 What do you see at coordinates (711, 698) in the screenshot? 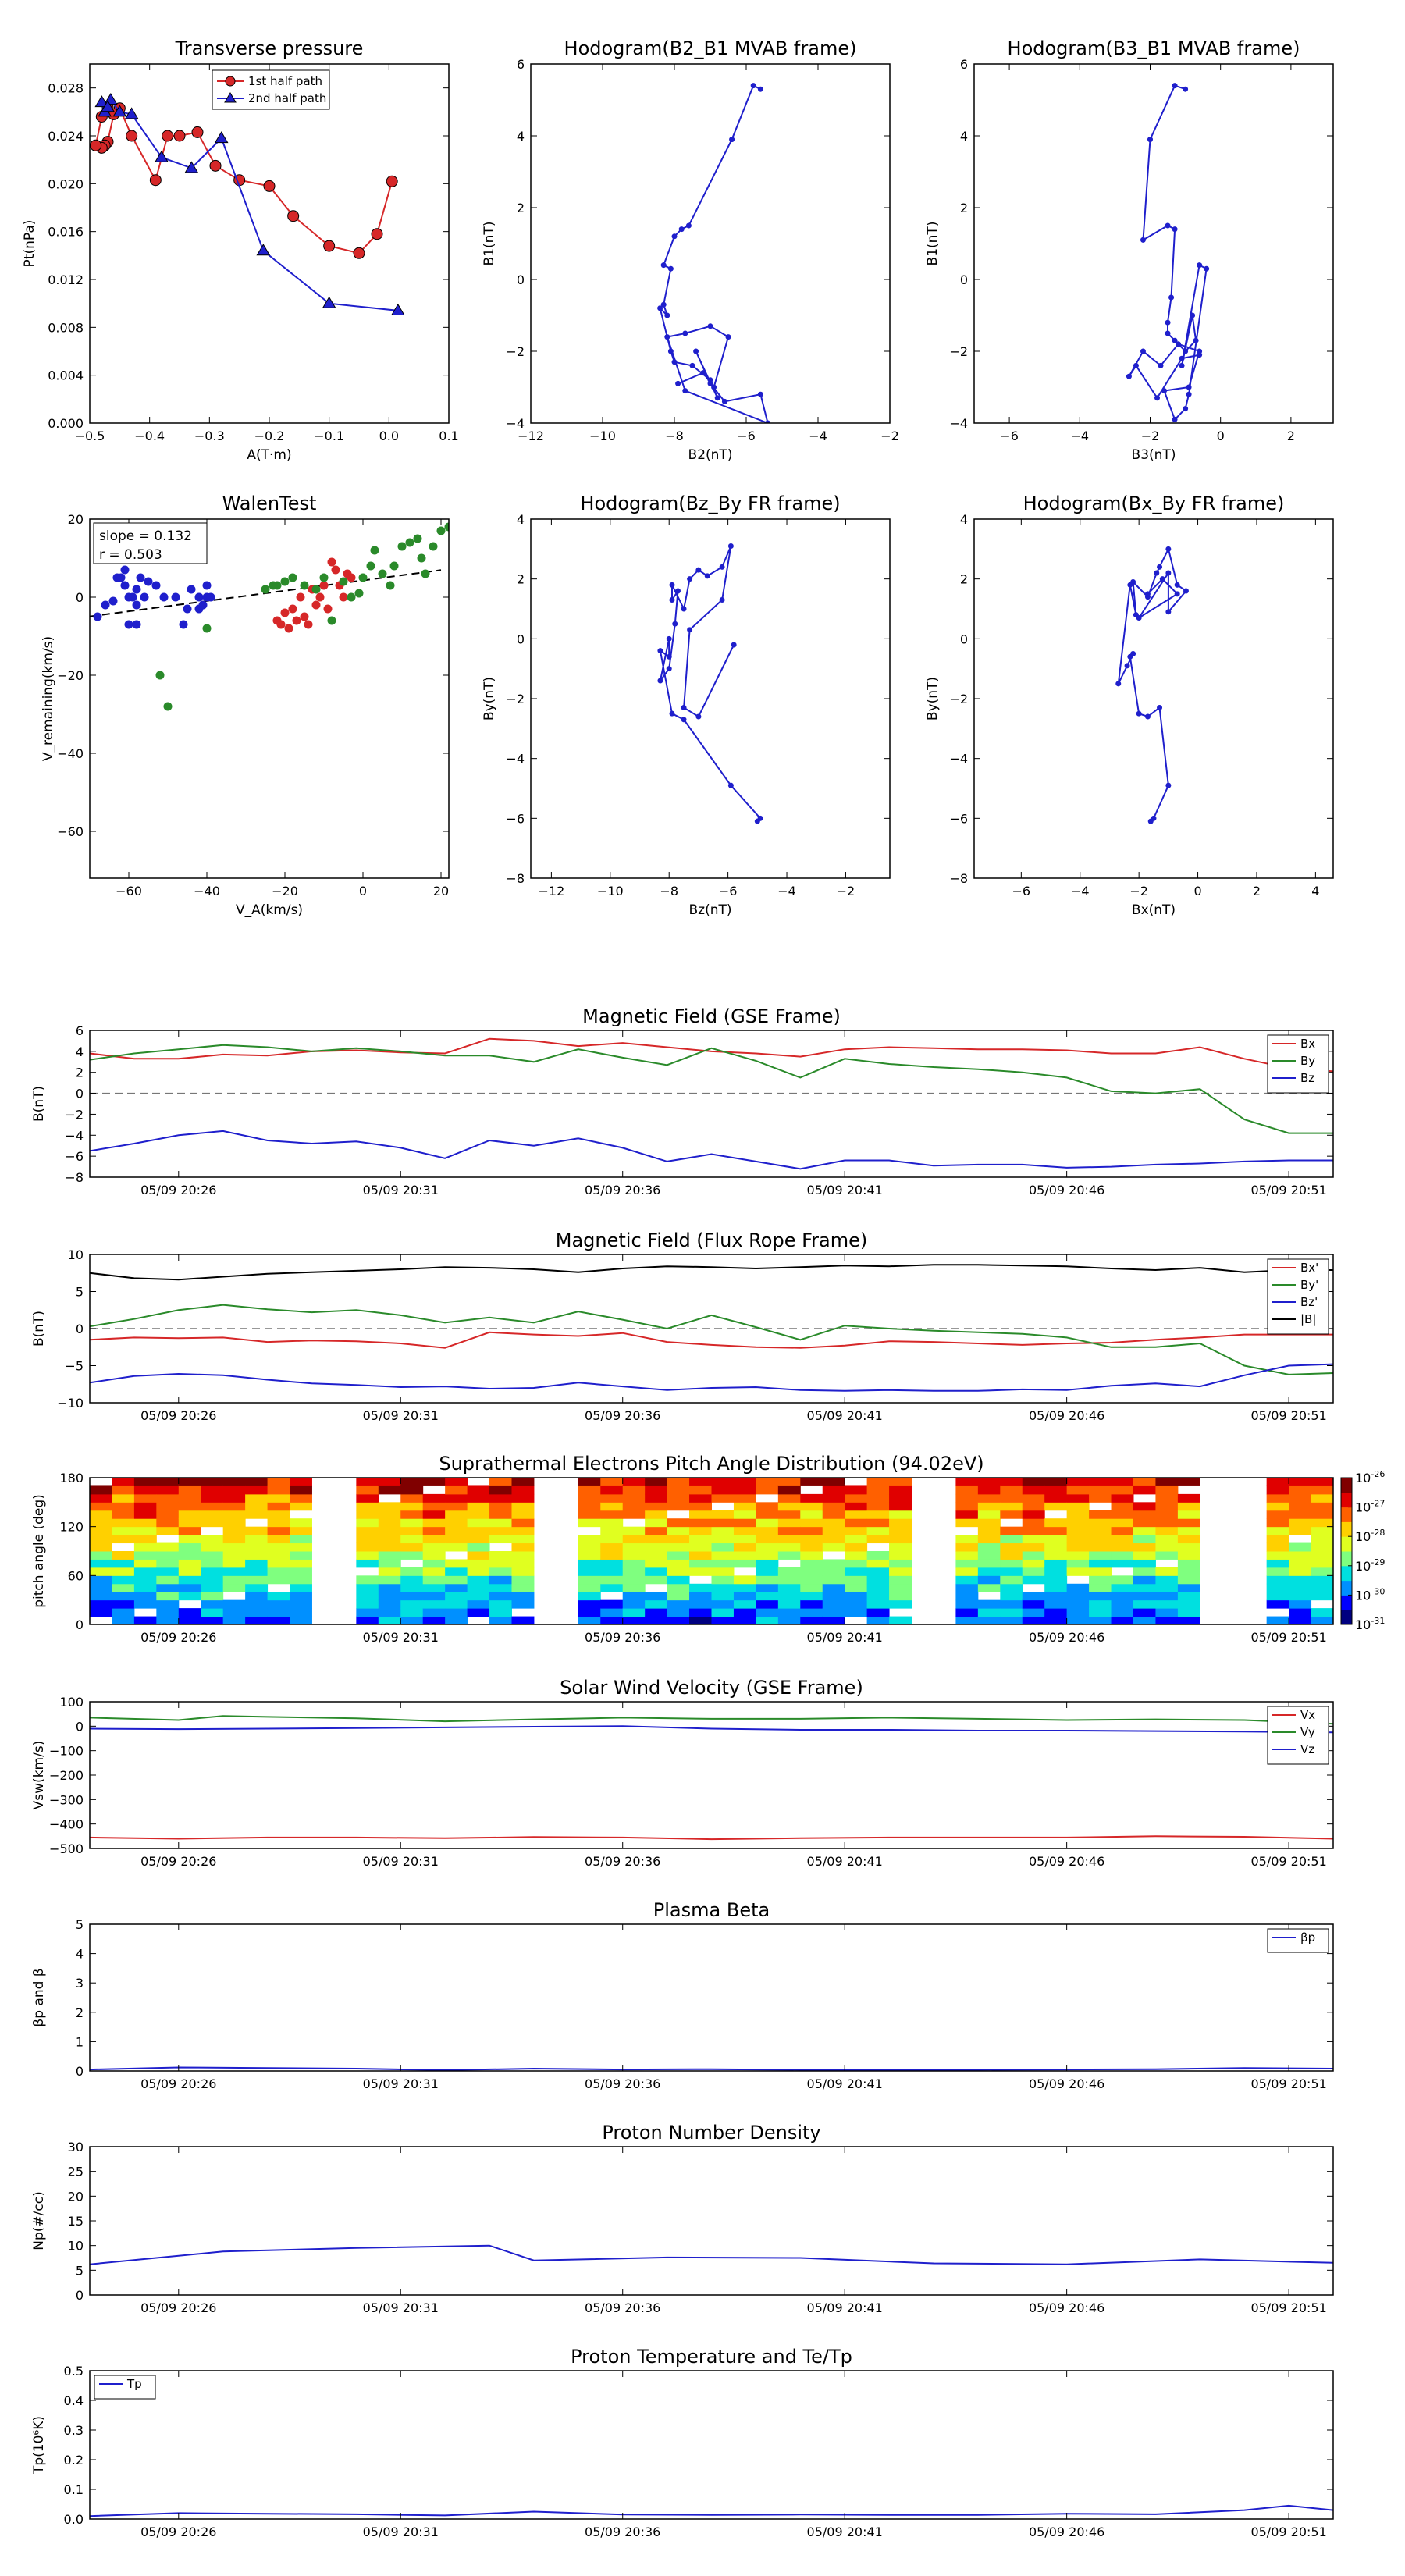
I see `axes-frame` at bounding box center [711, 698].